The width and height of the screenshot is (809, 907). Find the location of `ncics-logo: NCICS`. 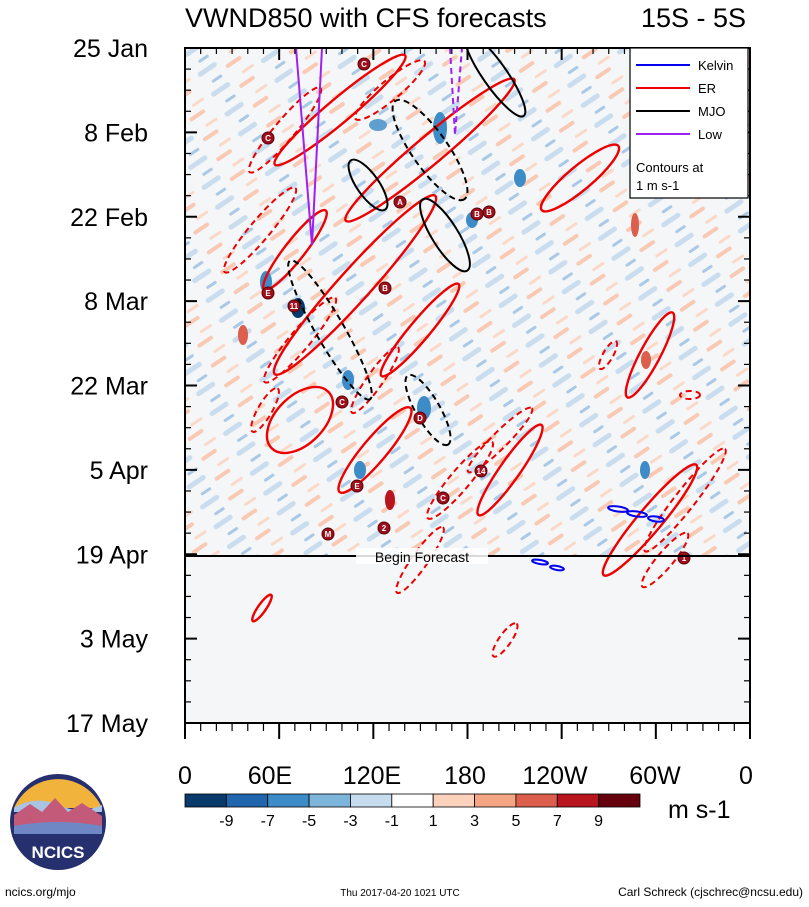

ncics-logo: NCICS is located at coordinates (58, 822).